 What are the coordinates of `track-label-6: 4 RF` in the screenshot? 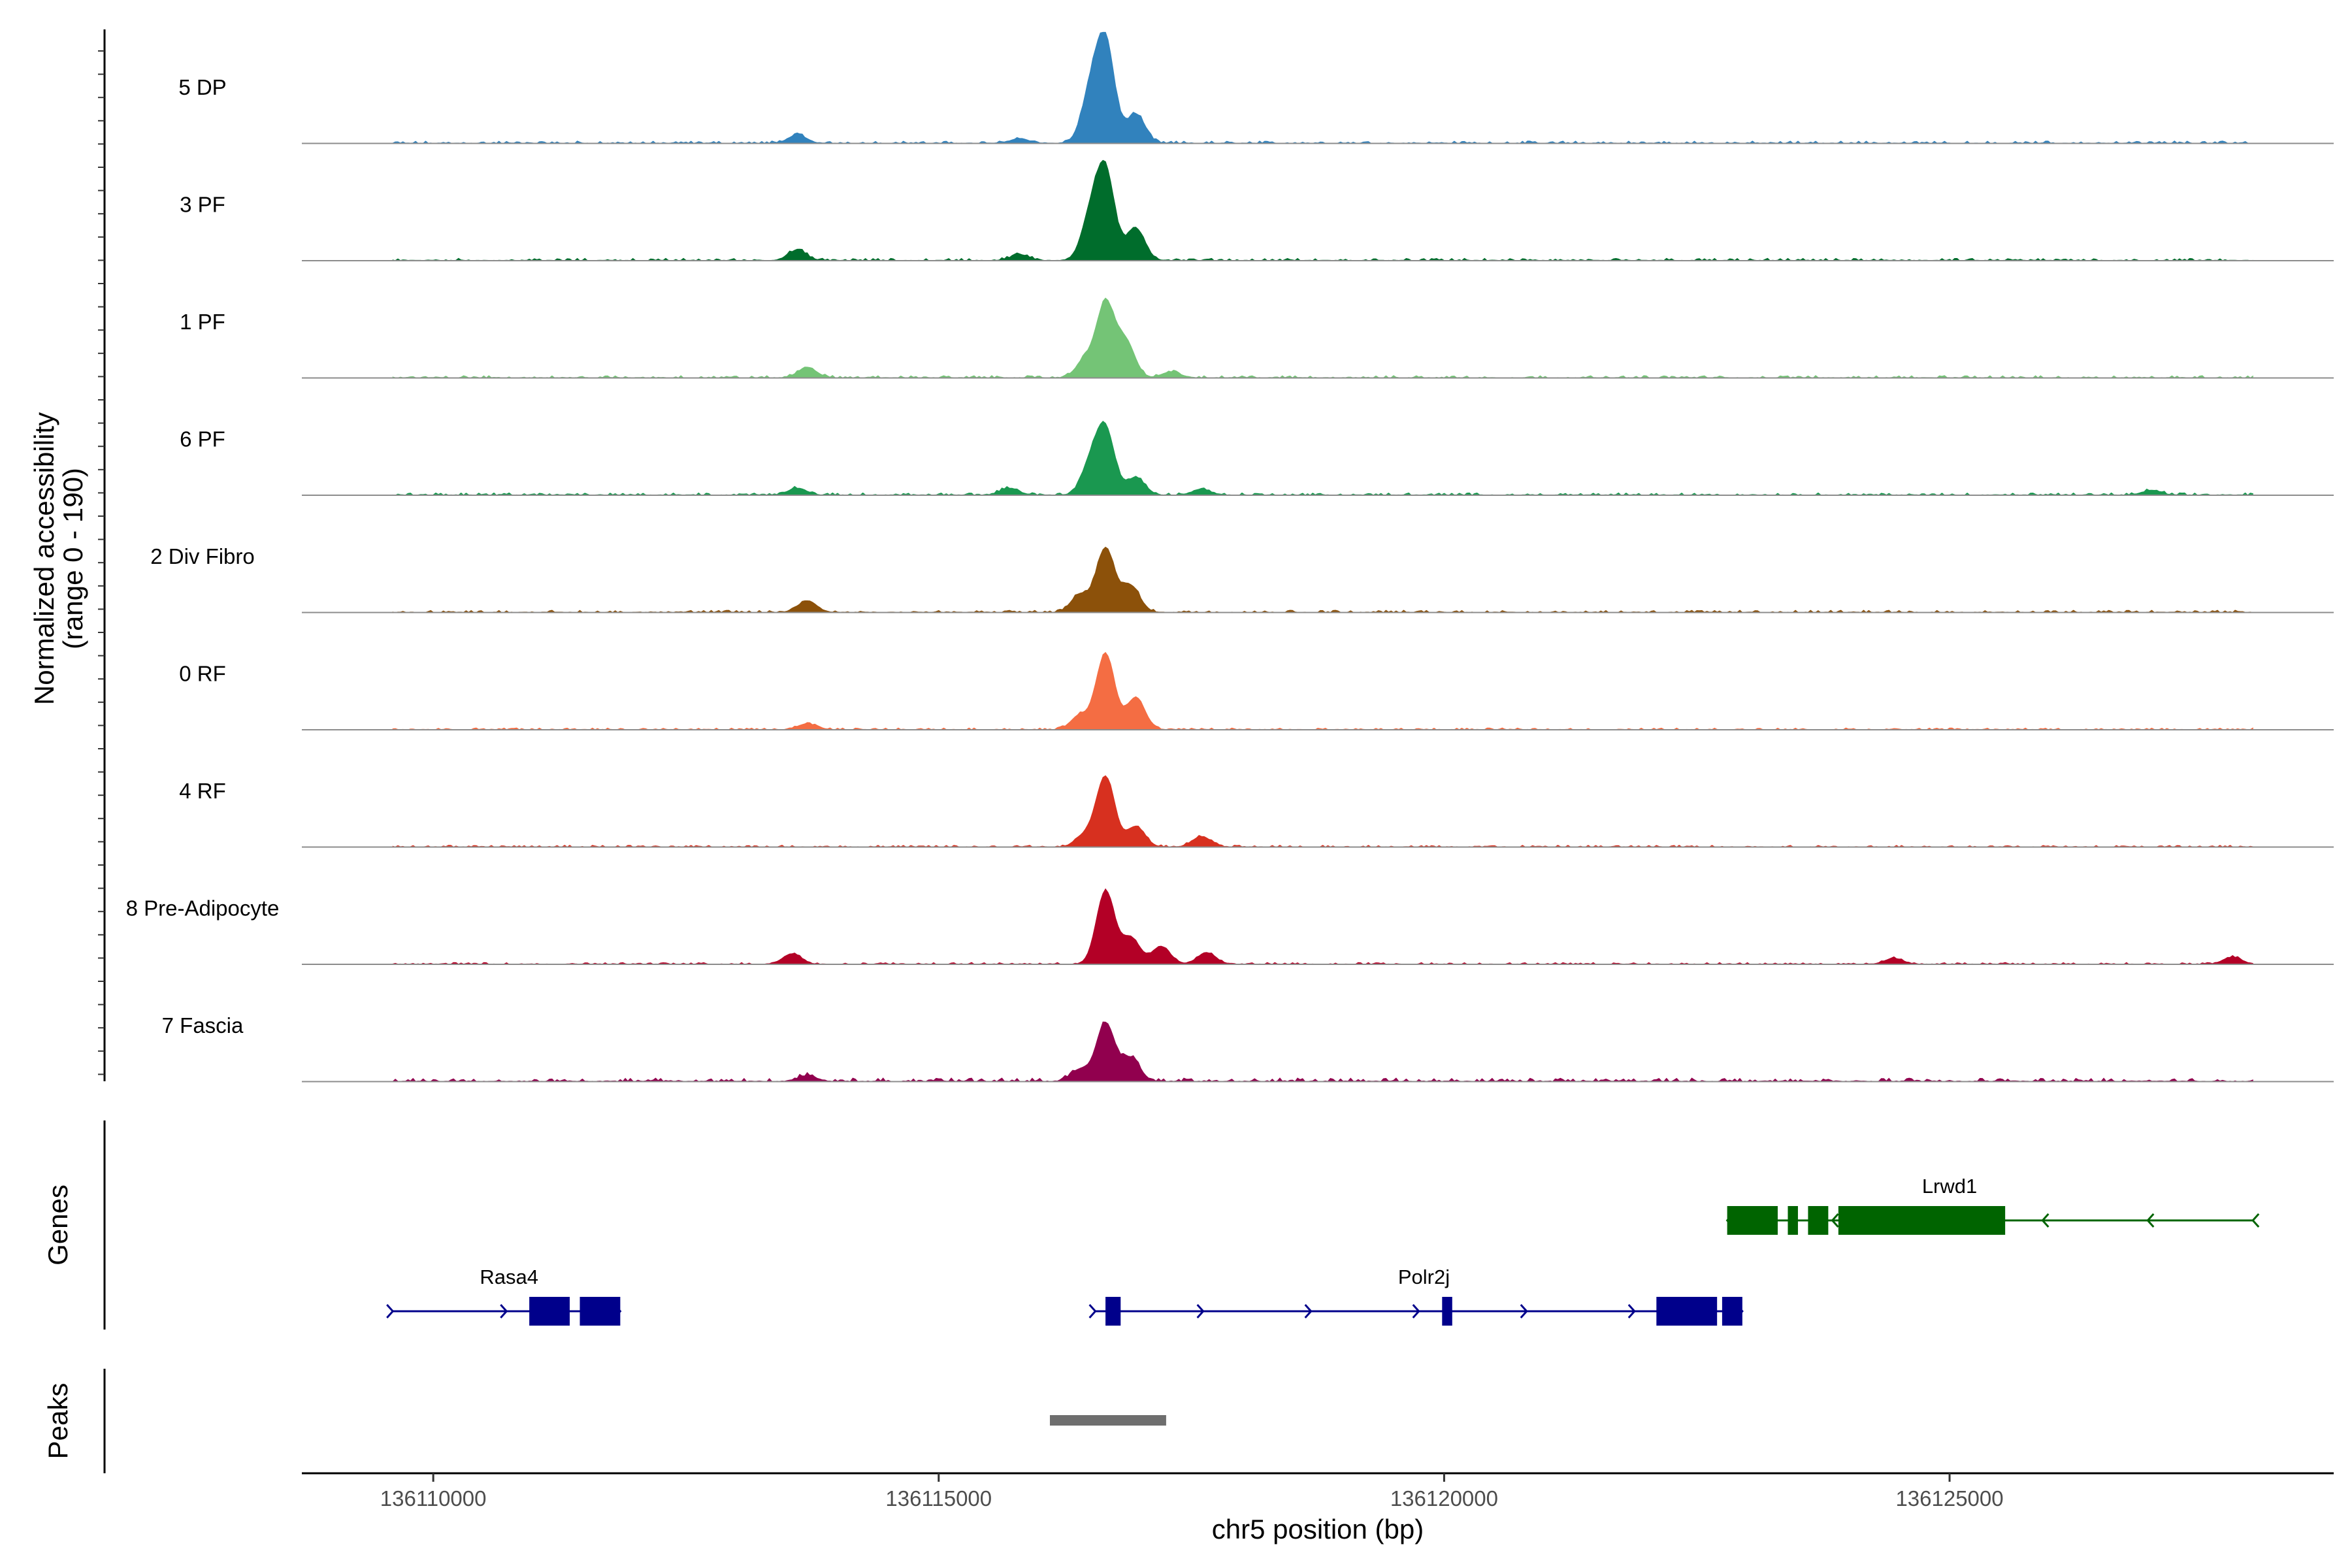 It's located at (202, 791).